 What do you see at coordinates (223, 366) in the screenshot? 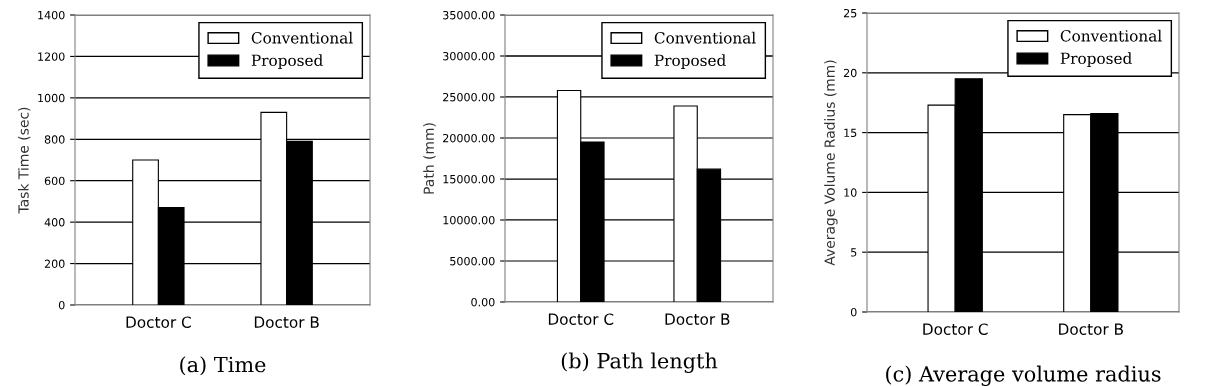
I see `text: (a) Time` at bounding box center [223, 366].